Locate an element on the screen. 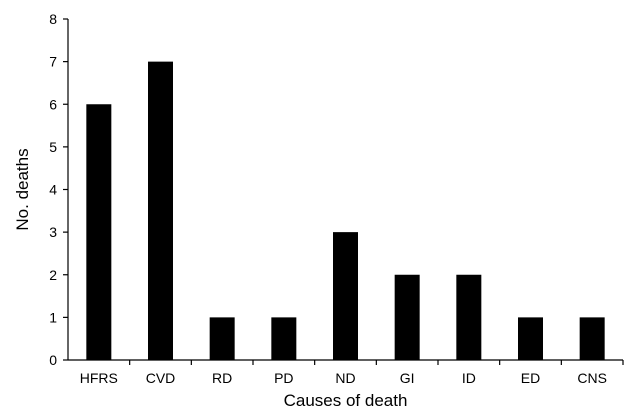  y-tick-label: 3 is located at coordinates (53, 232).